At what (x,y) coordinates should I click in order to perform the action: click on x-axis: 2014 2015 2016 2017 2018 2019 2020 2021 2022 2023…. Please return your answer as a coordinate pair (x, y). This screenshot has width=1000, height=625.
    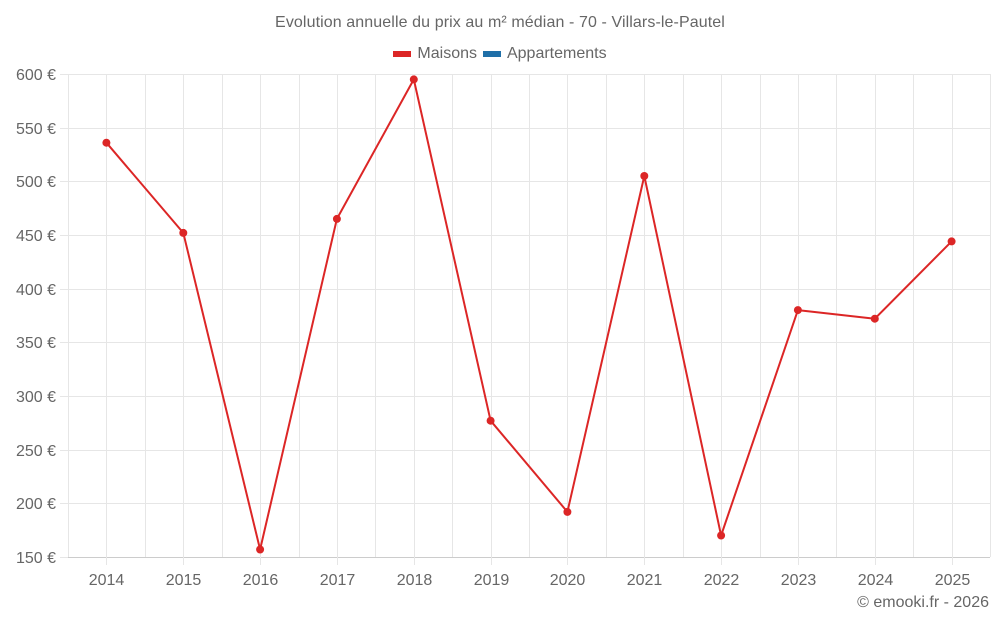
    Looking at the image, I should click on (529, 573).